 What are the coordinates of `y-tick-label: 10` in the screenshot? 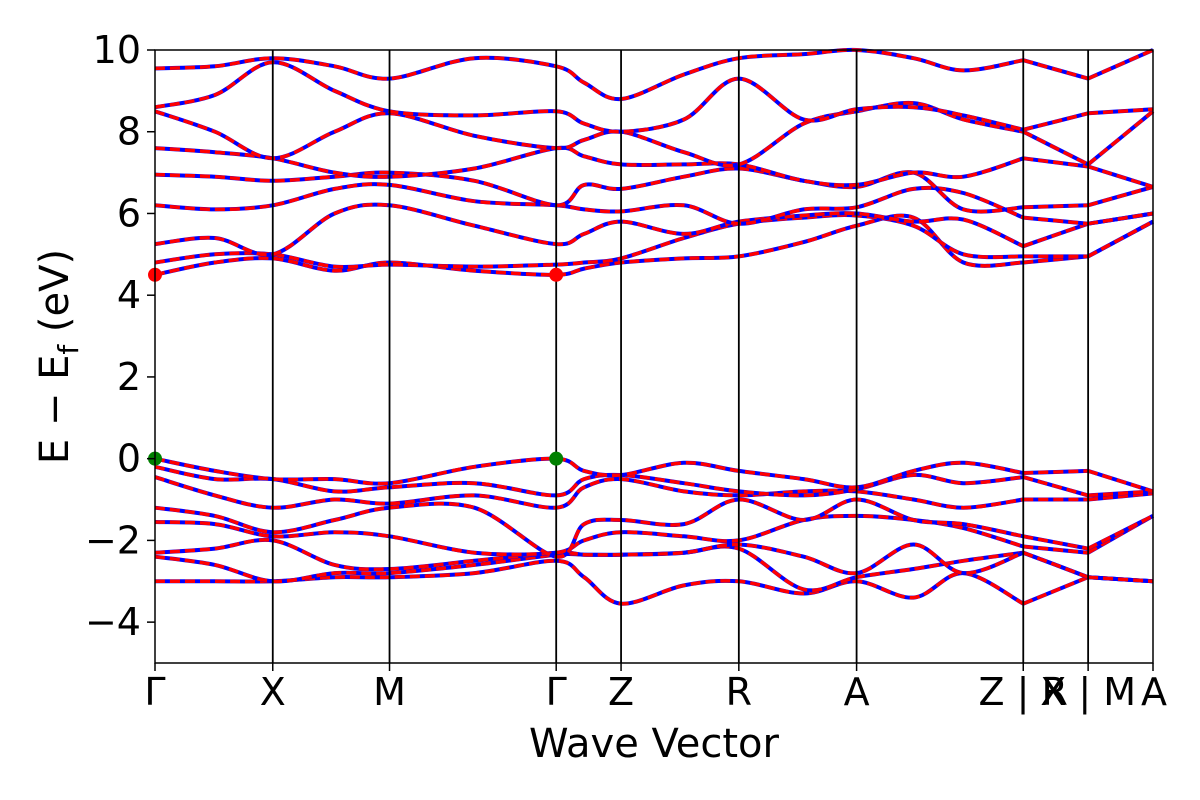 It's located at (117, 50).